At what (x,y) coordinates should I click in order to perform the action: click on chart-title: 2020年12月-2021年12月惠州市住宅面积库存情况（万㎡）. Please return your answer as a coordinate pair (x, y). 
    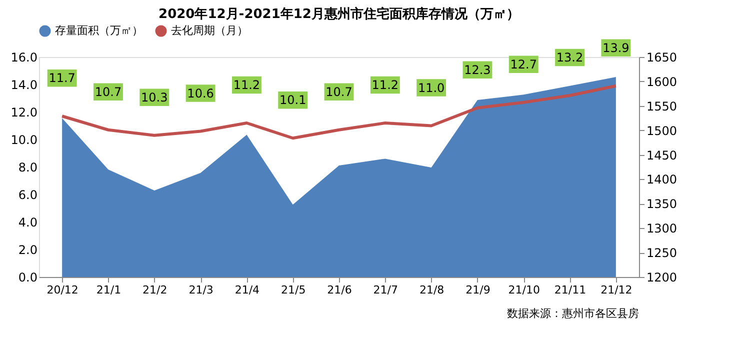
    Looking at the image, I should click on (339, 14).